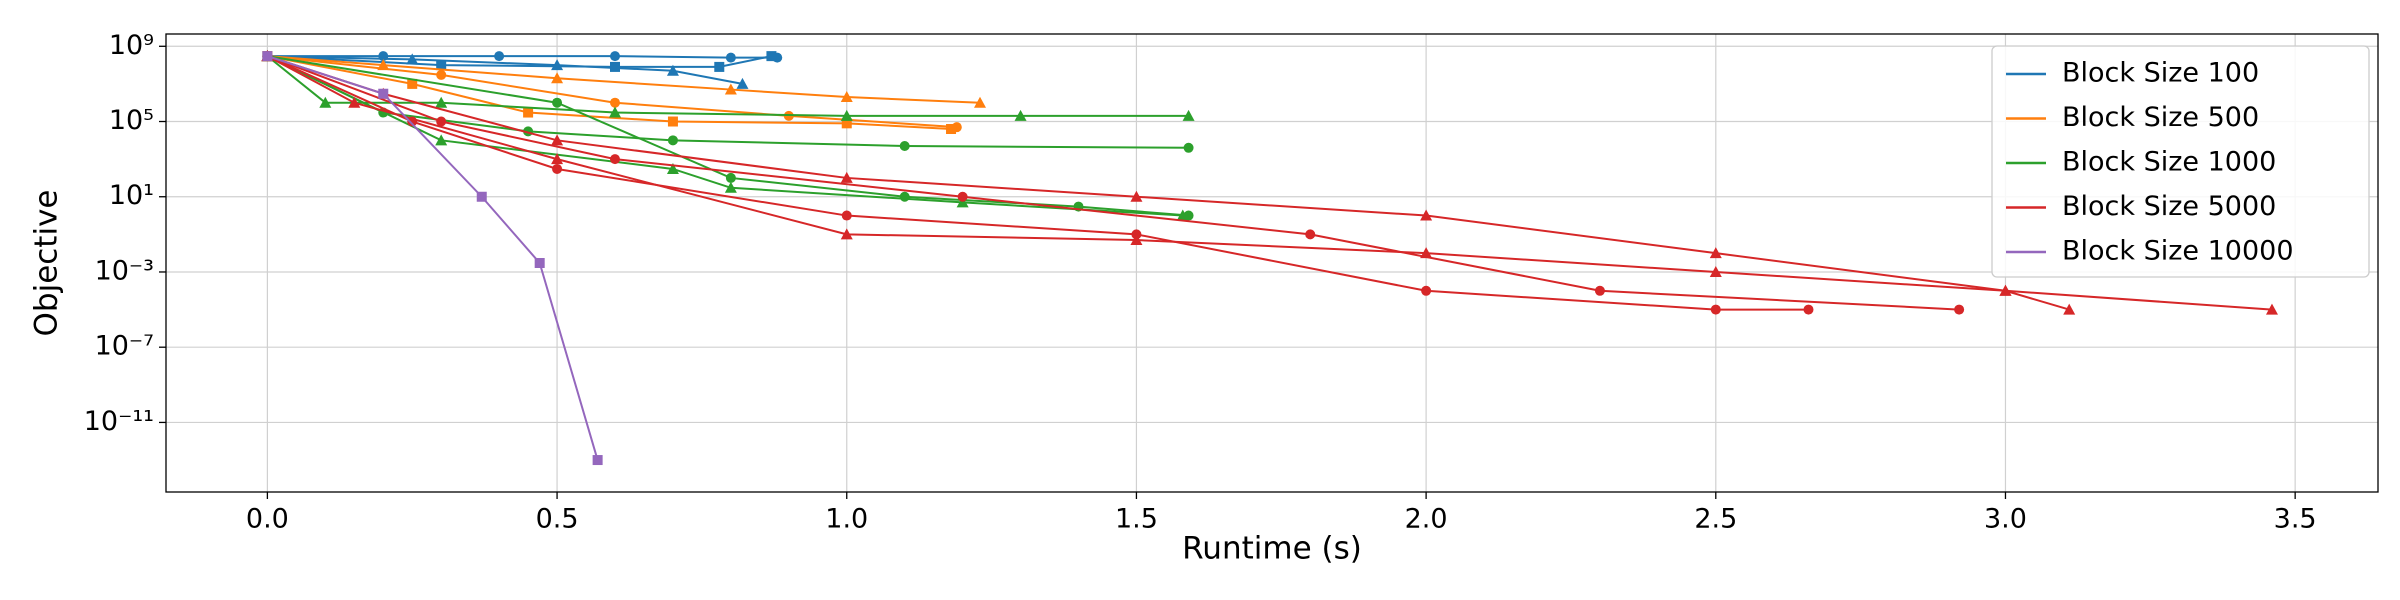  What do you see at coordinates (131, 45) in the screenshot?
I see `y-tick-label: 10⁹` at bounding box center [131, 45].